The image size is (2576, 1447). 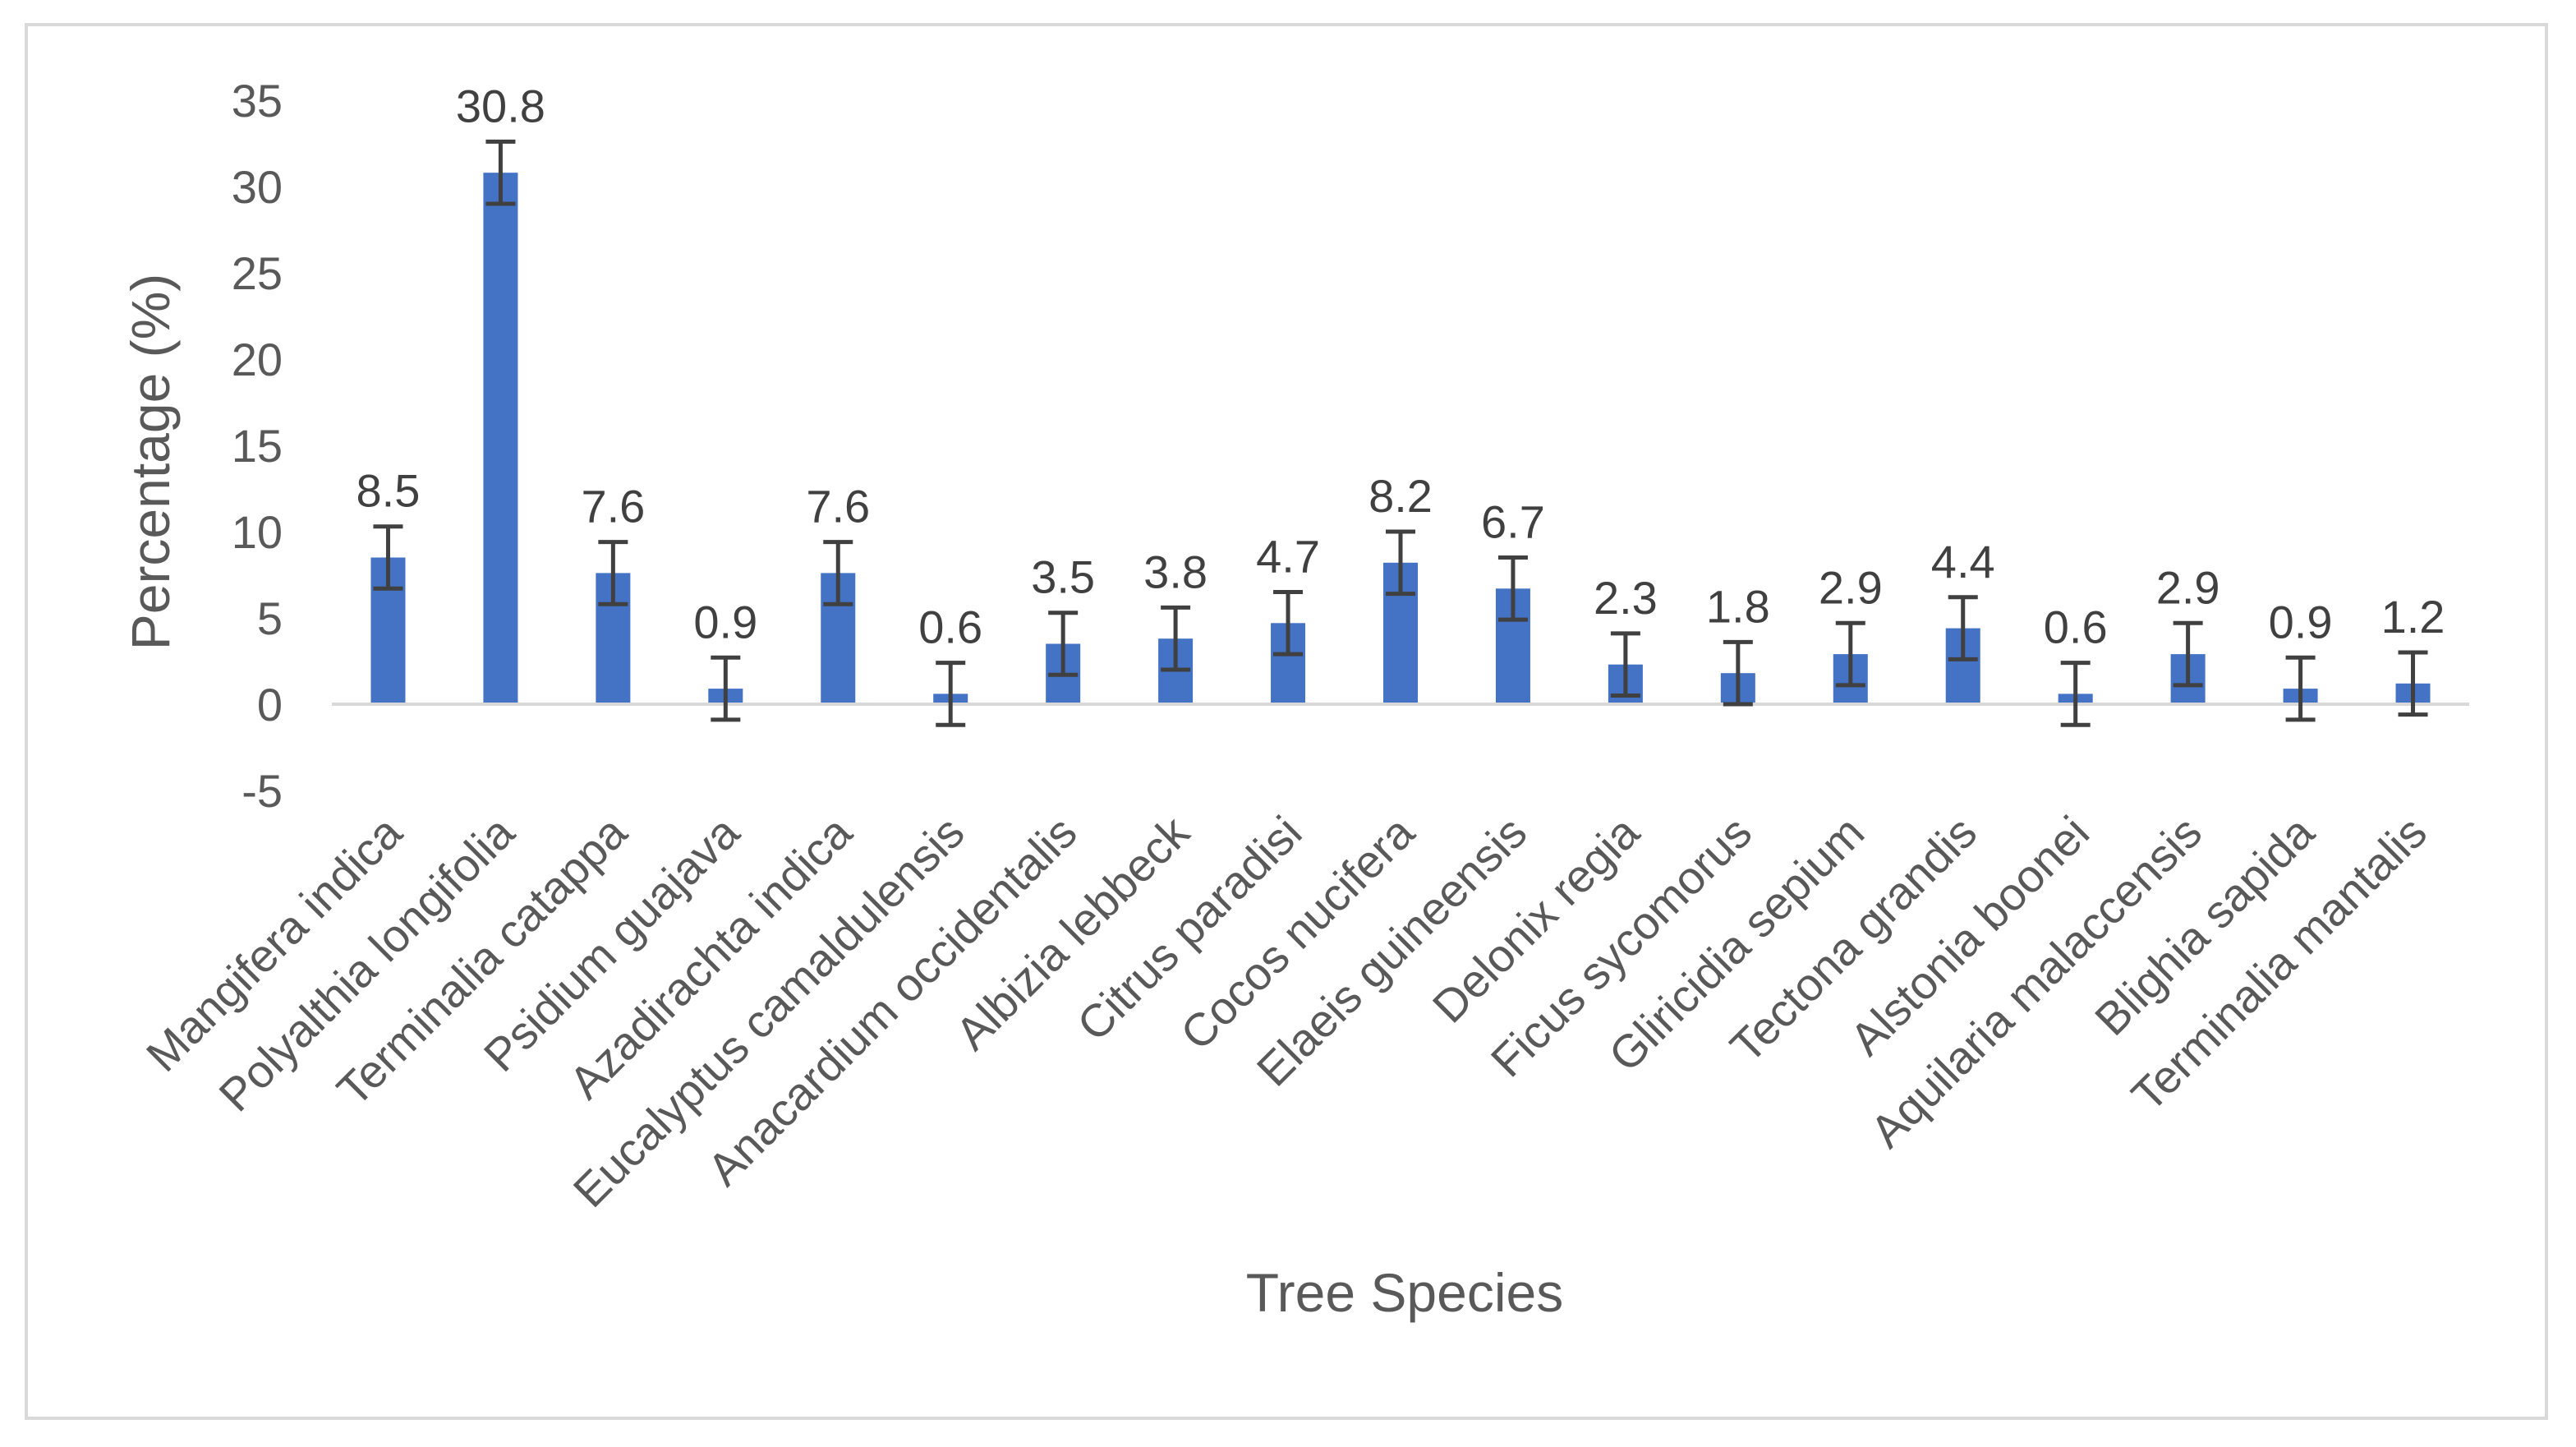 What do you see at coordinates (1513, 522) in the screenshot?
I see `data-label: 6.7` at bounding box center [1513, 522].